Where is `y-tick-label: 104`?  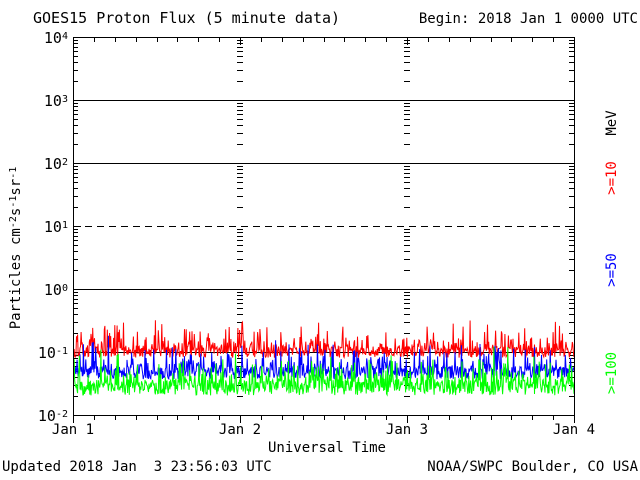 y-tick-label: 104 is located at coordinates (55, 38).